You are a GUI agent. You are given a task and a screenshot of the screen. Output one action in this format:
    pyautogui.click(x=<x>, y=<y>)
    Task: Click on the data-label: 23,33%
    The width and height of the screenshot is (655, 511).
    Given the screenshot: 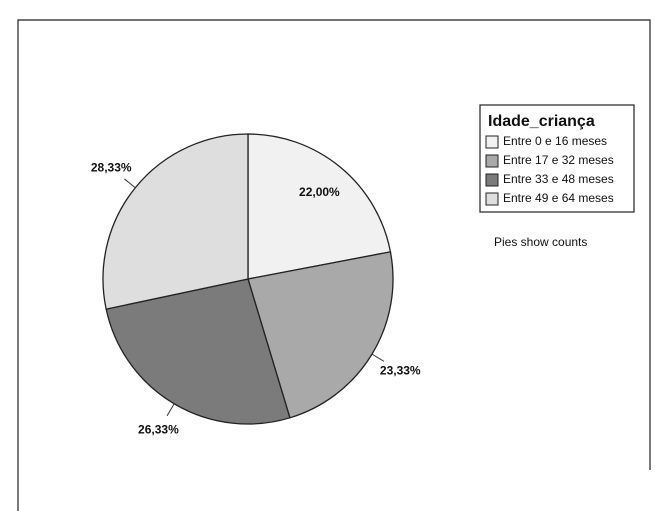 What is the action you would take?
    pyautogui.click(x=400, y=370)
    